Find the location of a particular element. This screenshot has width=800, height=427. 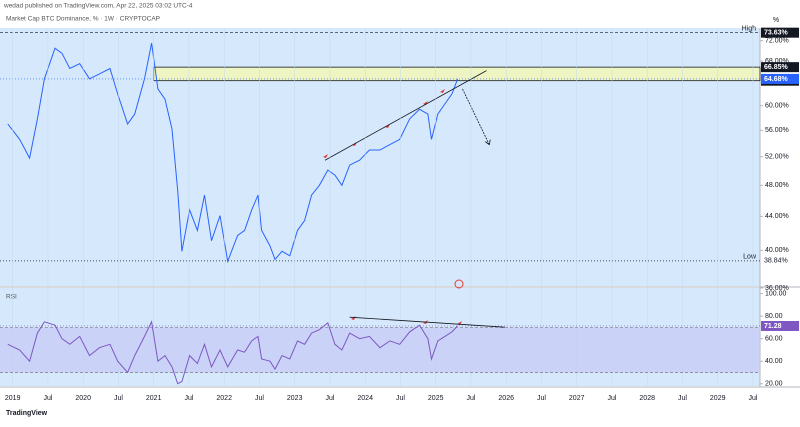

arrow-head is located at coordinates (488, 142).